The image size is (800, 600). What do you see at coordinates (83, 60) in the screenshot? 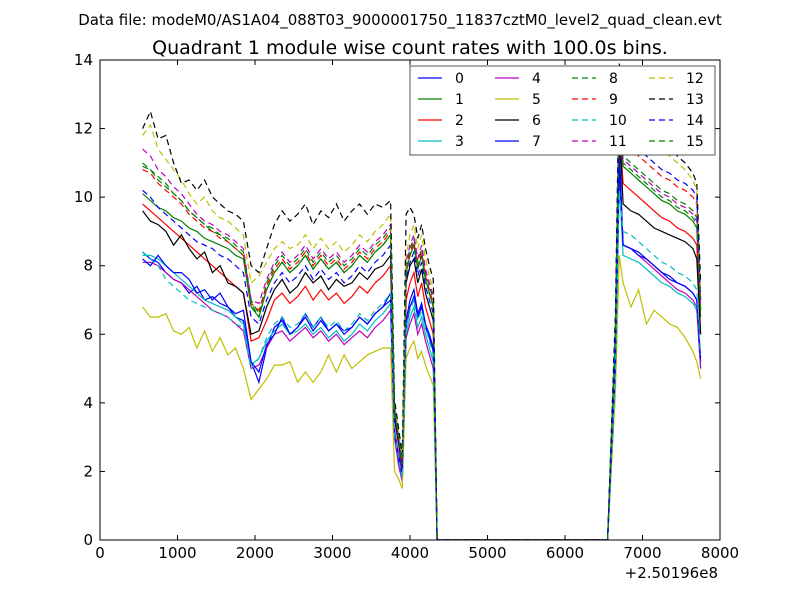
I see `y-tick-label: 14` at bounding box center [83, 60].